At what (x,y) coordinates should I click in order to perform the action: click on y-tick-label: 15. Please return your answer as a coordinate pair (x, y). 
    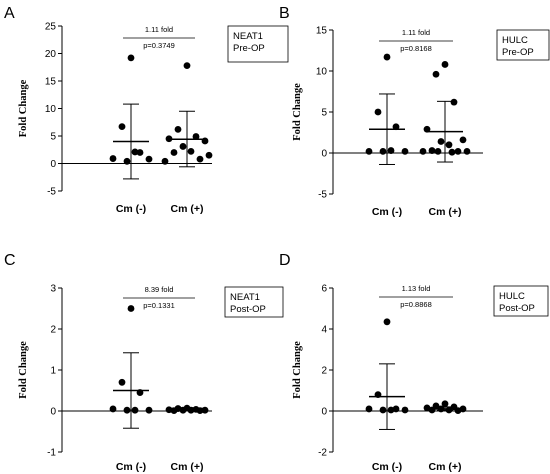
    Looking at the image, I should click on (322, 31).